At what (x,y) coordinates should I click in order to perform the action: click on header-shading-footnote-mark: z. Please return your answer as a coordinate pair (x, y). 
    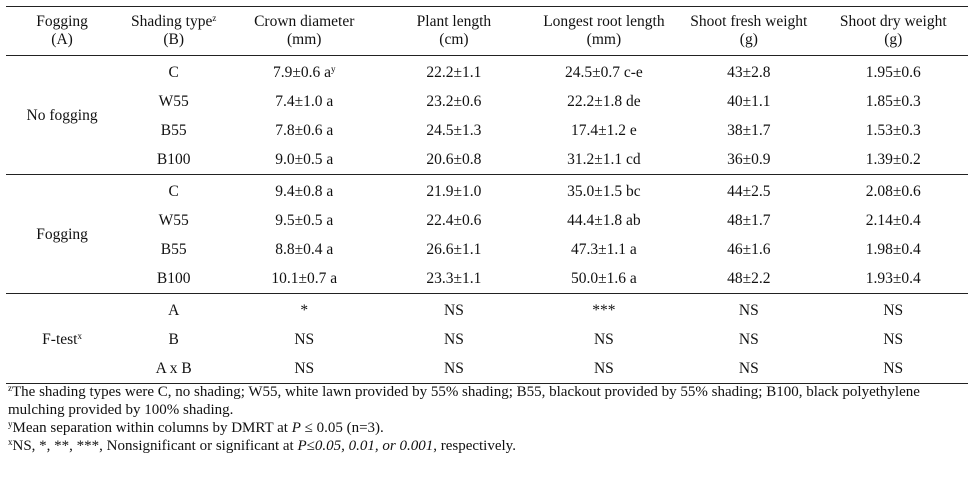
    Looking at the image, I should click on (214, 18).